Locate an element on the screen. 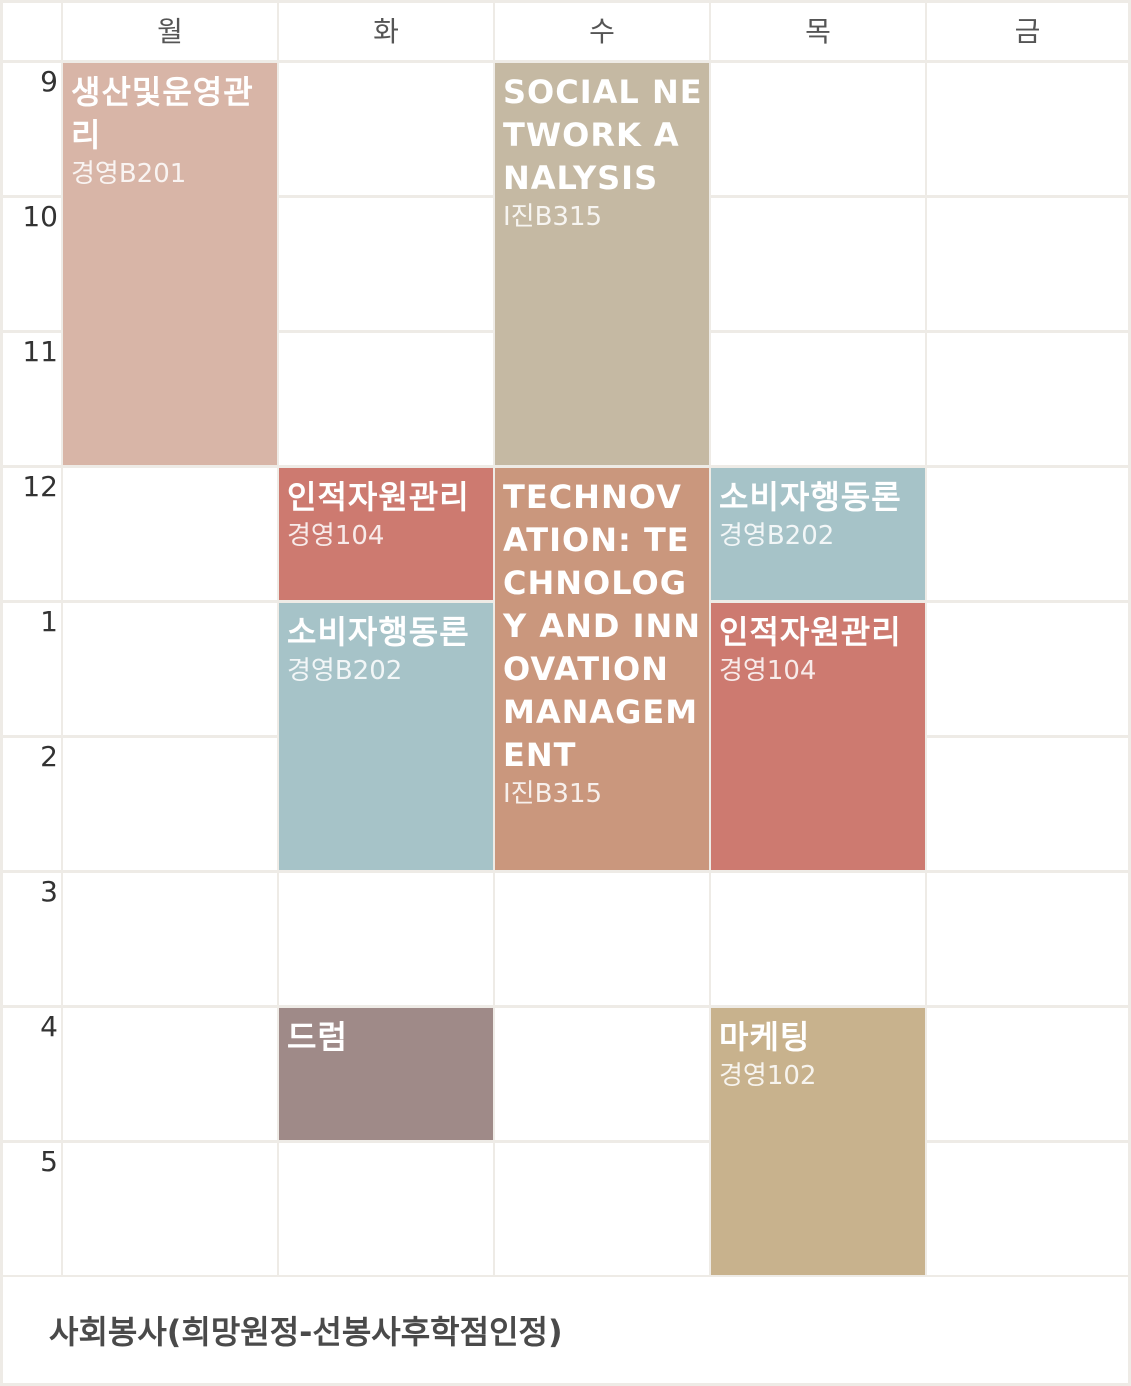 The image size is (1131, 1386). hour-label: 4 is located at coordinates (49, 1026).